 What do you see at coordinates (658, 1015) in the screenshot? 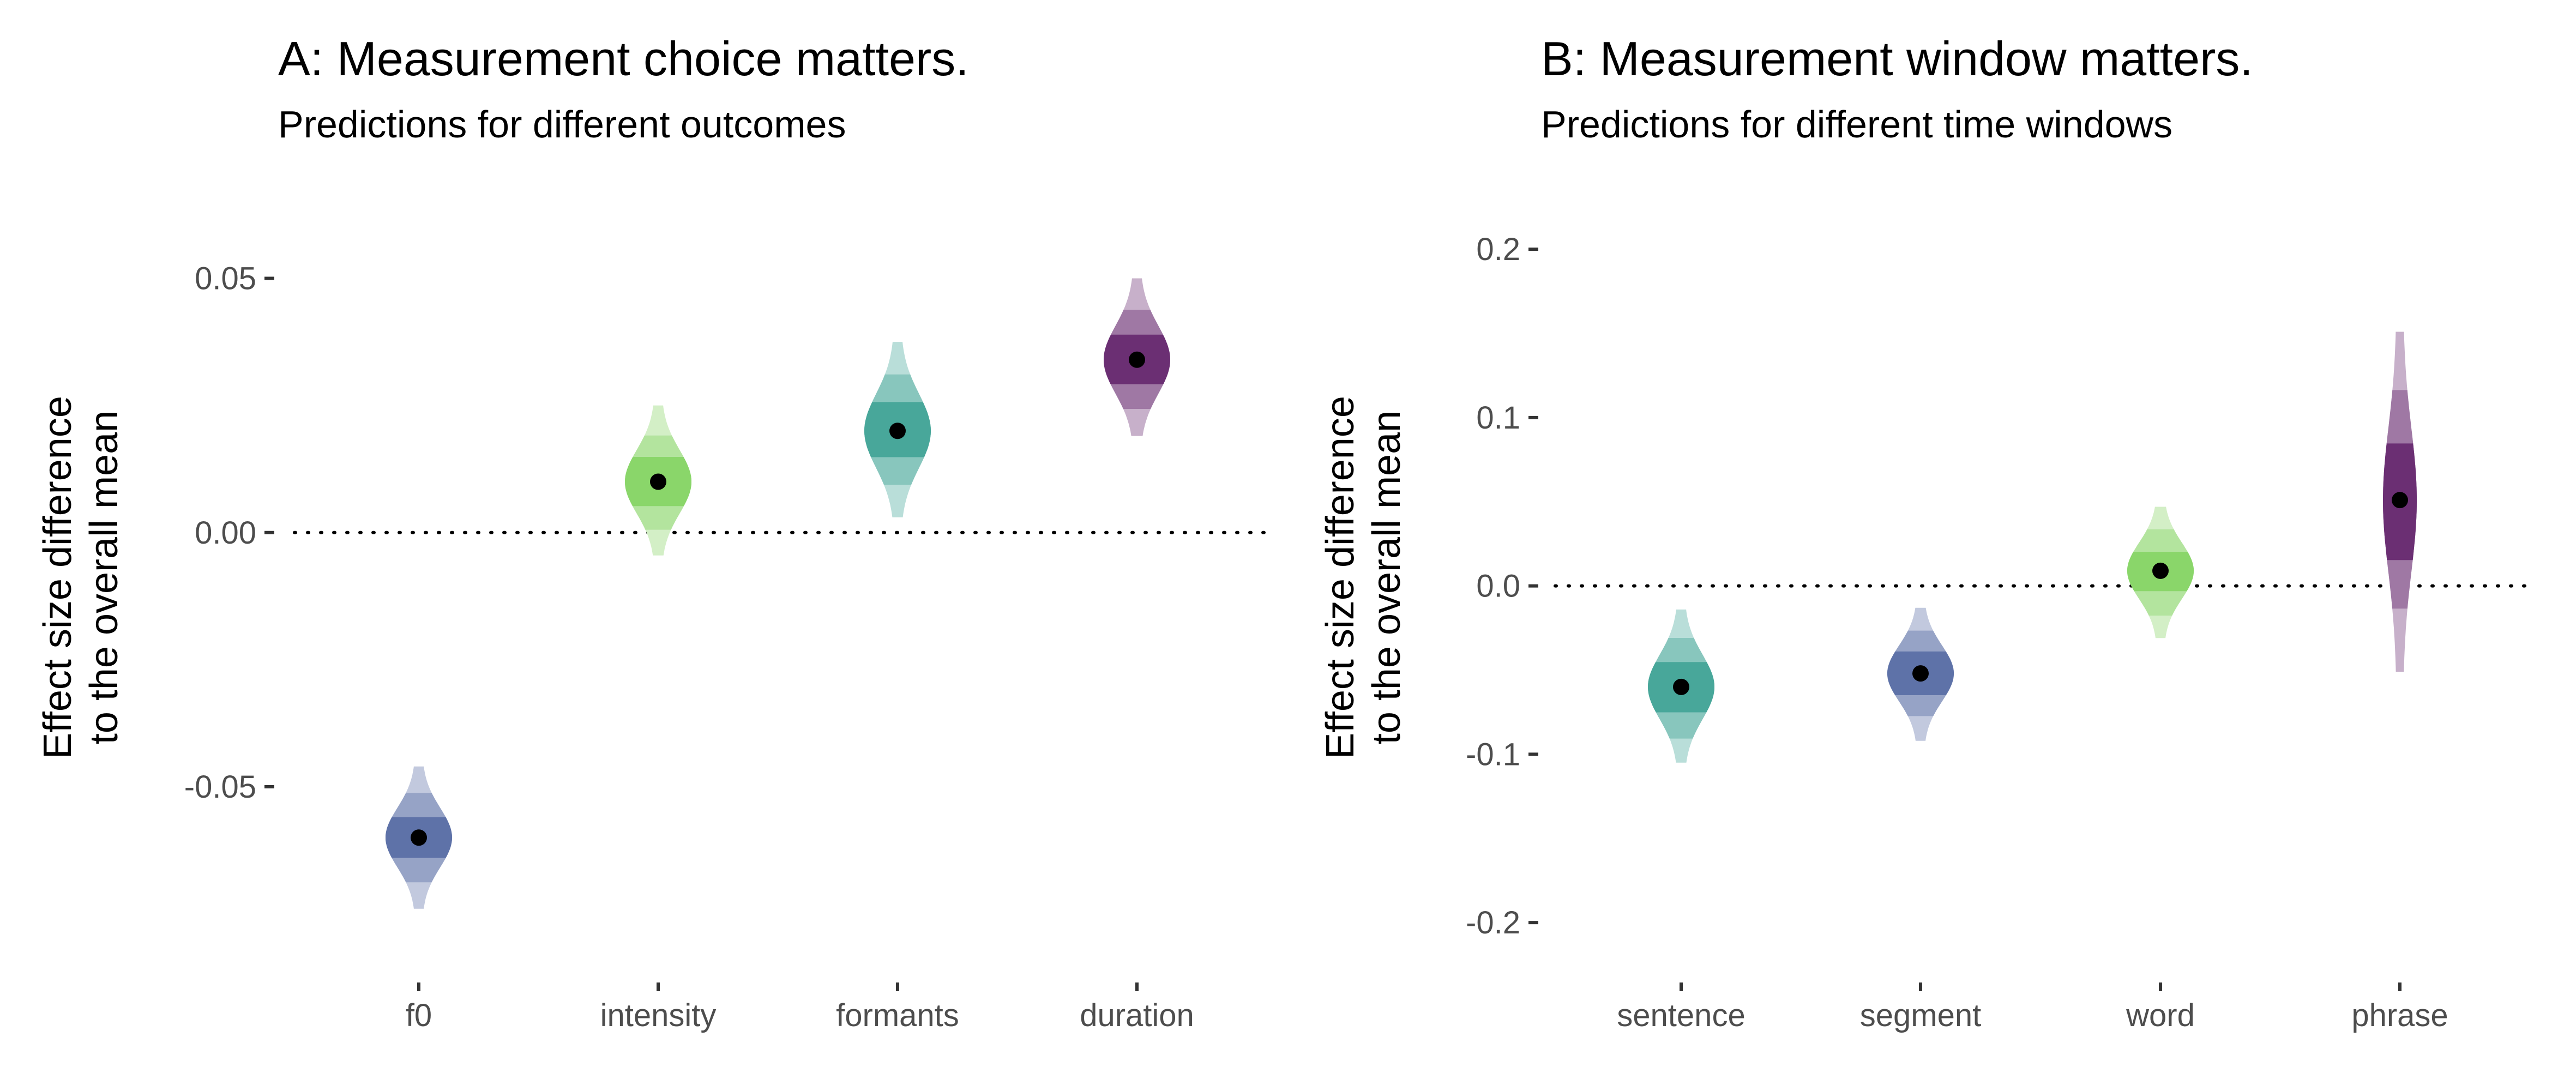
I see `panel-a-xtick-label: intensity` at bounding box center [658, 1015].